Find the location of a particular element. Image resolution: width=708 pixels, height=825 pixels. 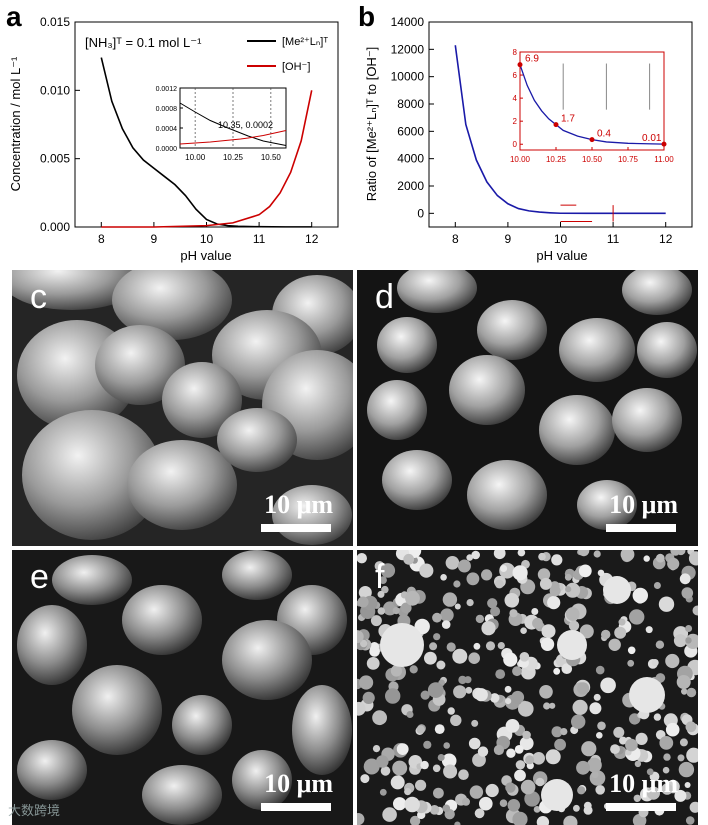

ylabel-a: Concentration / mol L⁻¹ is located at coordinates (15, 123).